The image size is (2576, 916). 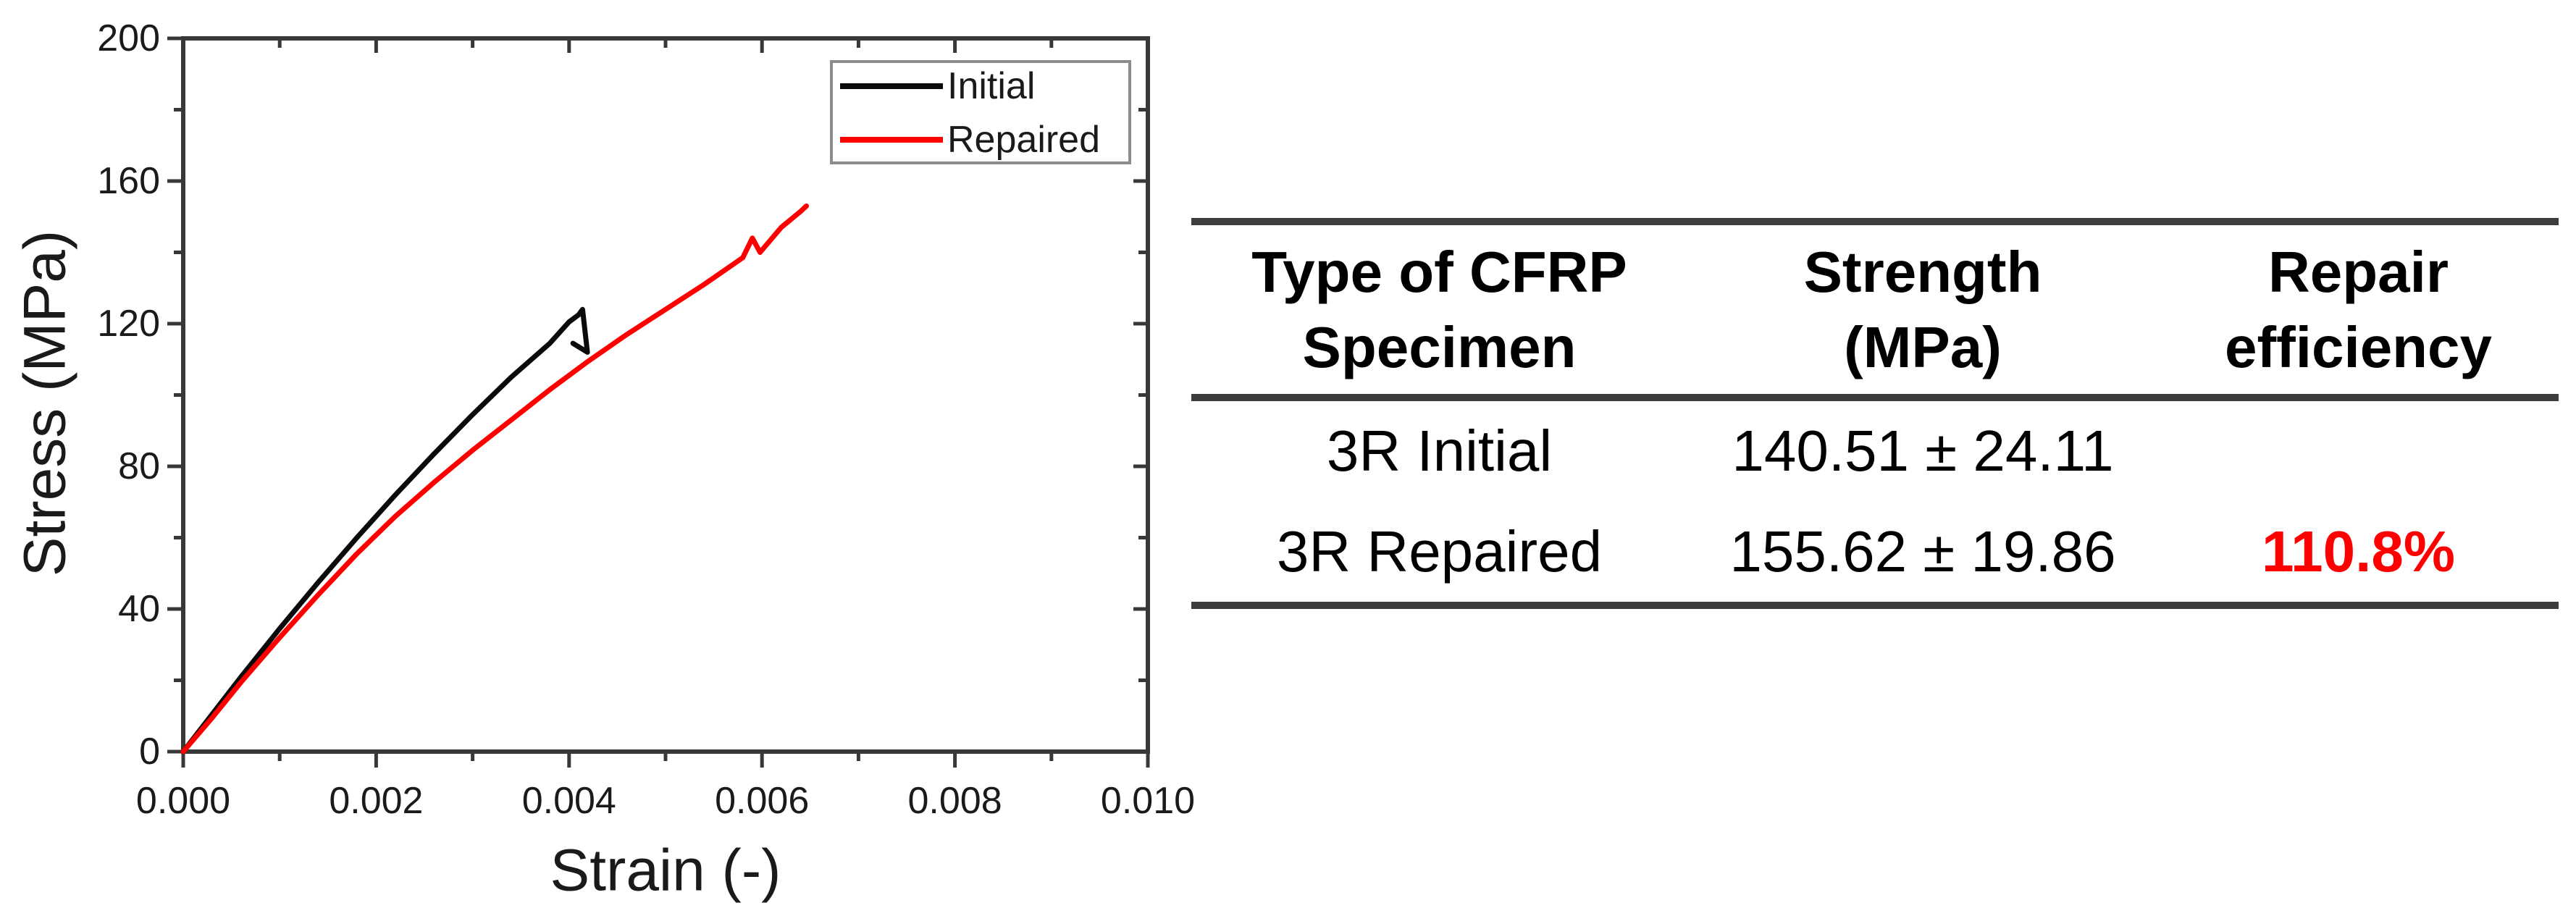 I want to click on x-tick-label: 0.006, so click(x=762, y=801).